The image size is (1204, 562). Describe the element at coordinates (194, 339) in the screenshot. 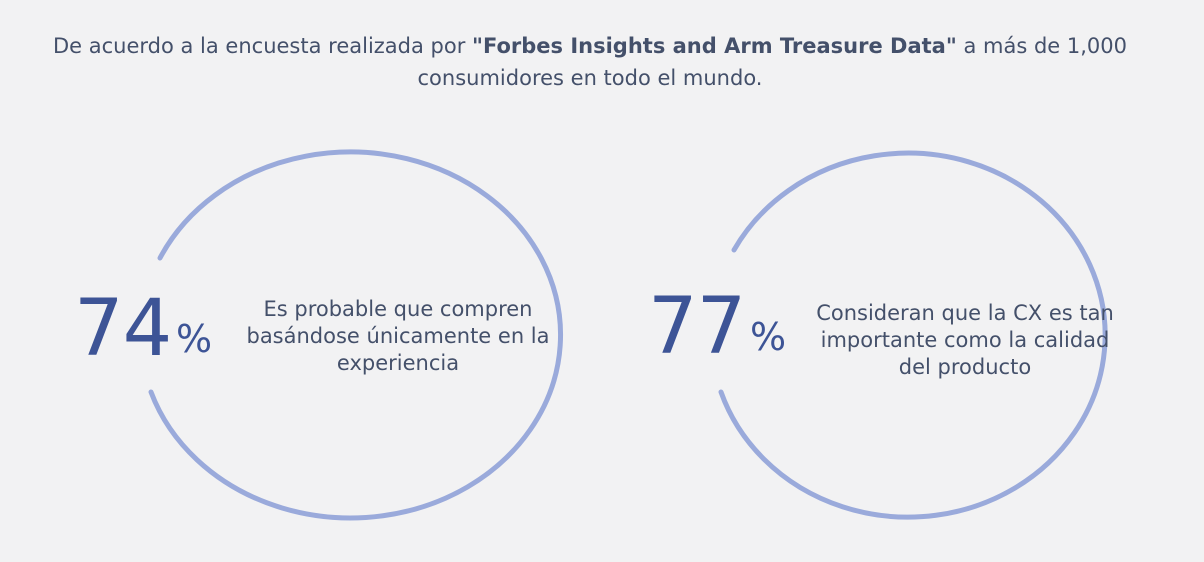

I see `stat-74-percent: %` at that location.